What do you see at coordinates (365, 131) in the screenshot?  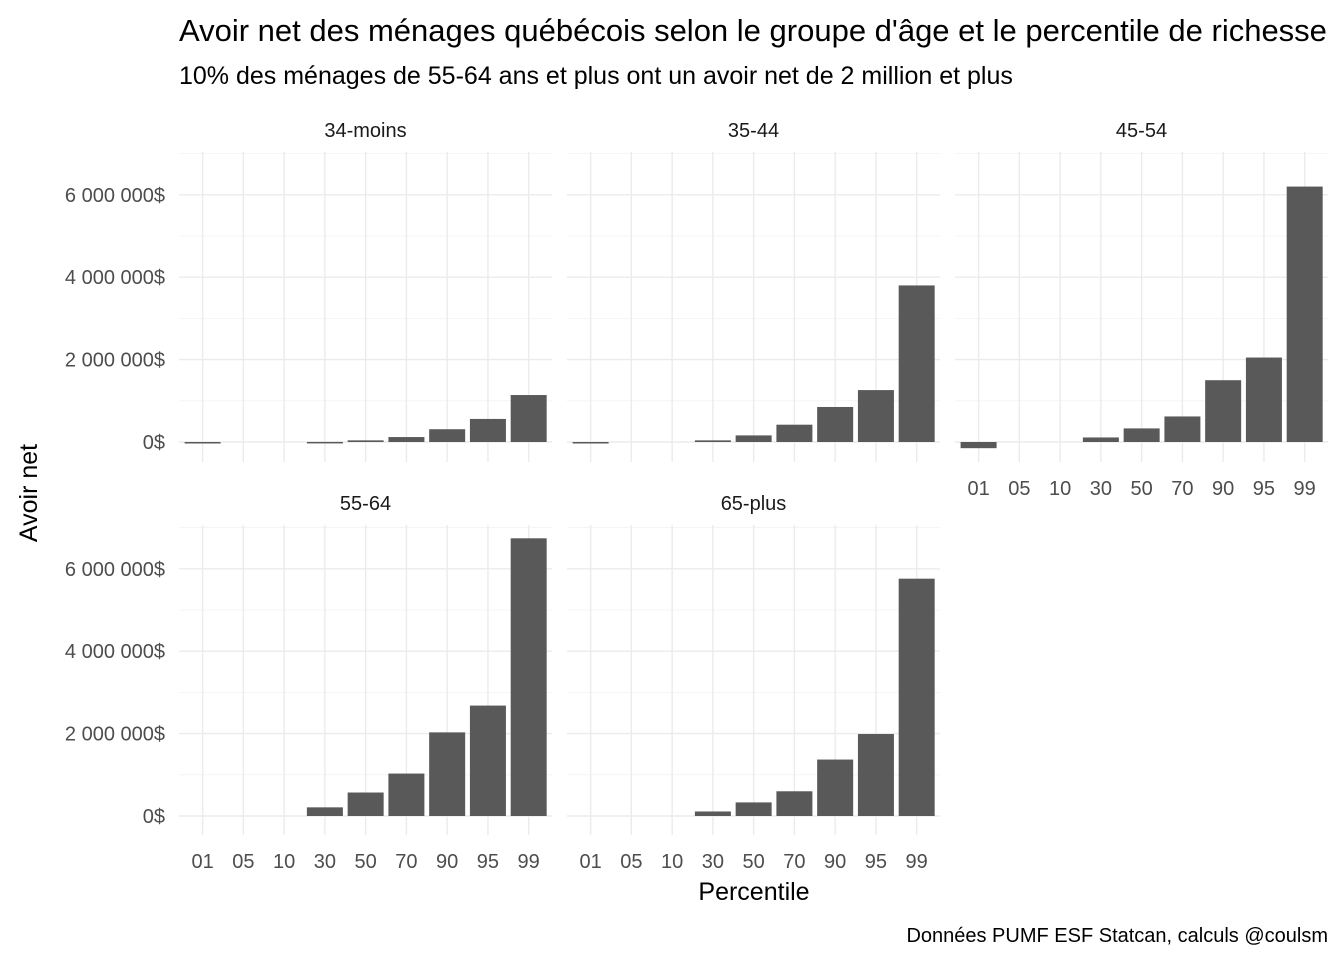 I see `facet-label: 34-moins` at bounding box center [365, 131].